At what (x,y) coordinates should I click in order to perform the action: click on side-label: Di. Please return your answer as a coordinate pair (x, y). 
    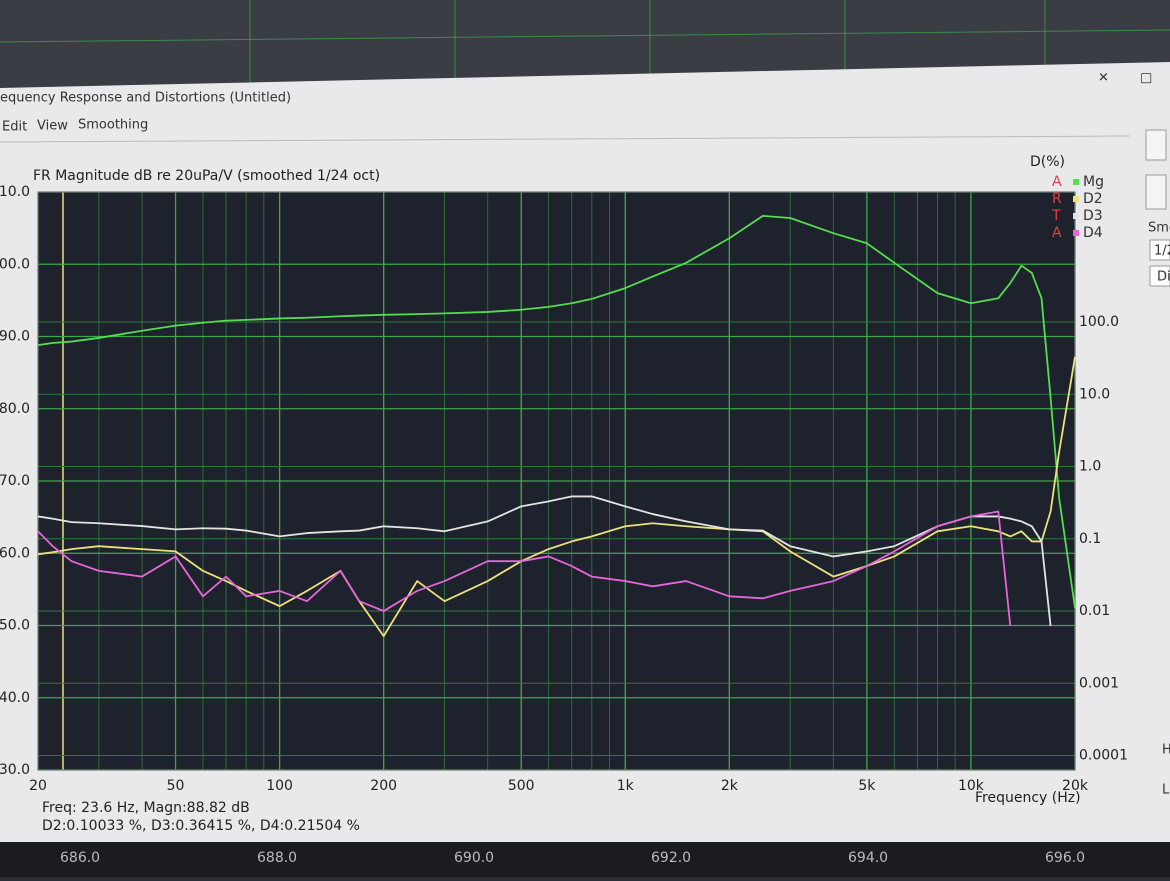
    Looking at the image, I should click on (1163, 277).